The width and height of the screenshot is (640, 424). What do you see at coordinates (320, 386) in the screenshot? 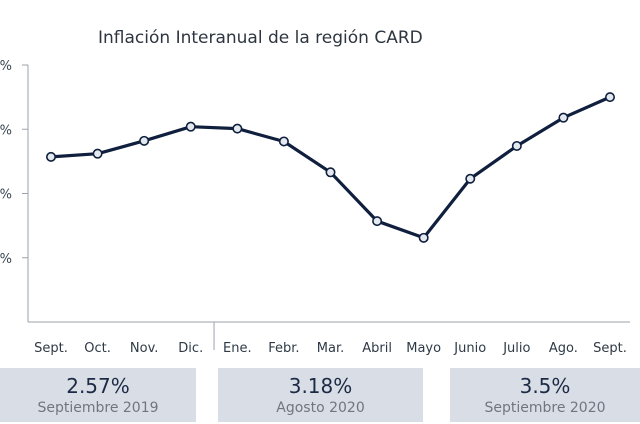
I see `summary-value: 3.18%` at bounding box center [320, 386].